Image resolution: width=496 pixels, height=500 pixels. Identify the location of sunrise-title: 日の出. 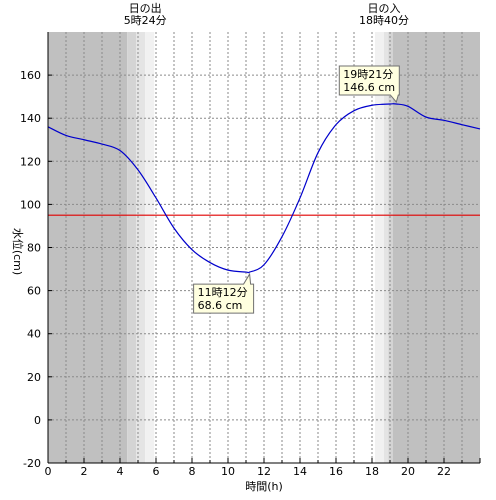
(145, 8).